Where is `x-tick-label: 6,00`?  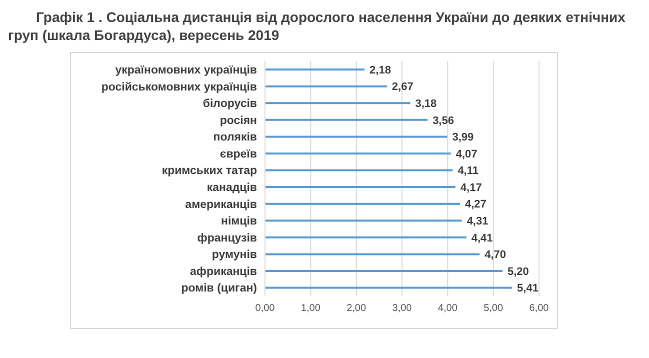
x-tick-label: 6,00 is located at coordinates (539, 308).